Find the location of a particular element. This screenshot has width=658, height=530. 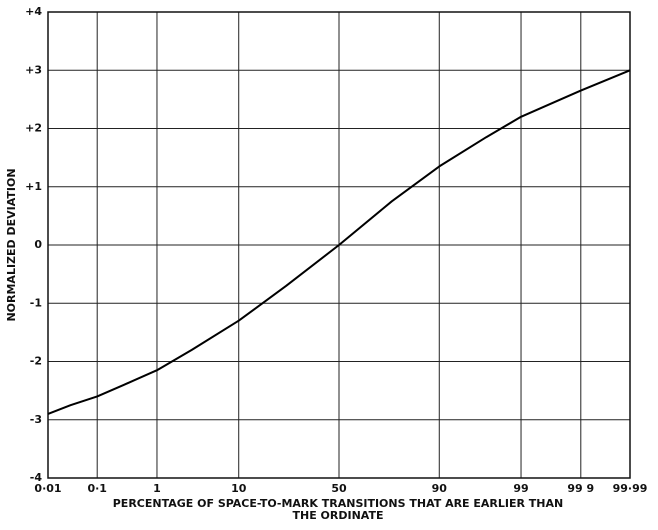

y-tick-label: -1 is located at coordinates (36, 302).